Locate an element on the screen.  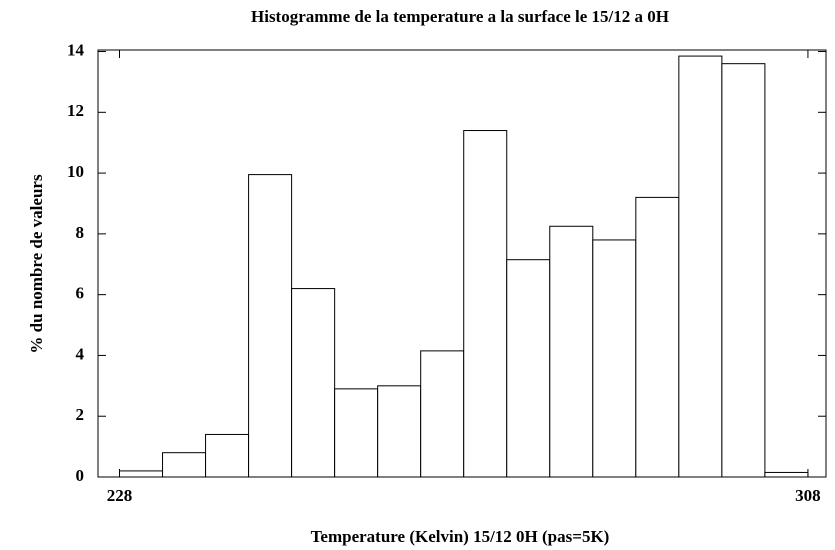
y-tick-label: 4 is located at coordinates (80, 353).